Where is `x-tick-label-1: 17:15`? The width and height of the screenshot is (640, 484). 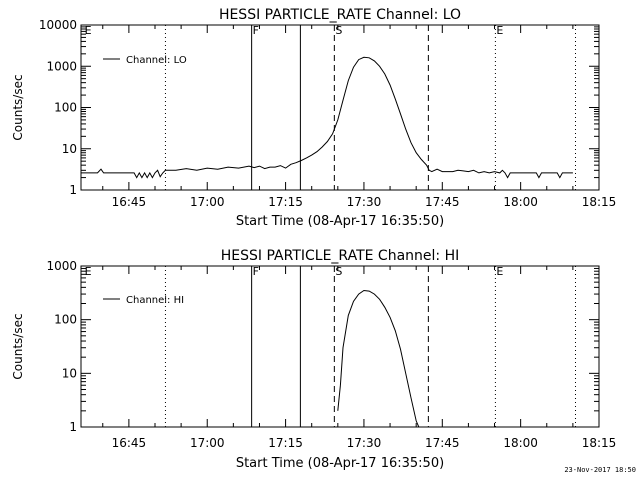
x-tick-label-1: 17:15 is located at coordinates (285, 202).